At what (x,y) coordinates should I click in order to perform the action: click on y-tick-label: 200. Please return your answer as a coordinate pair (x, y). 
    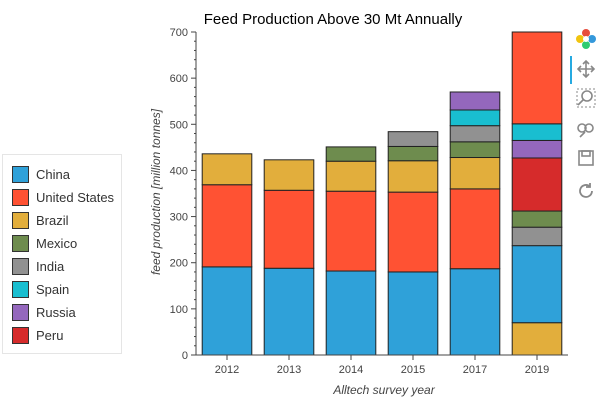
    Looking at the image, I should click on (179, 264).